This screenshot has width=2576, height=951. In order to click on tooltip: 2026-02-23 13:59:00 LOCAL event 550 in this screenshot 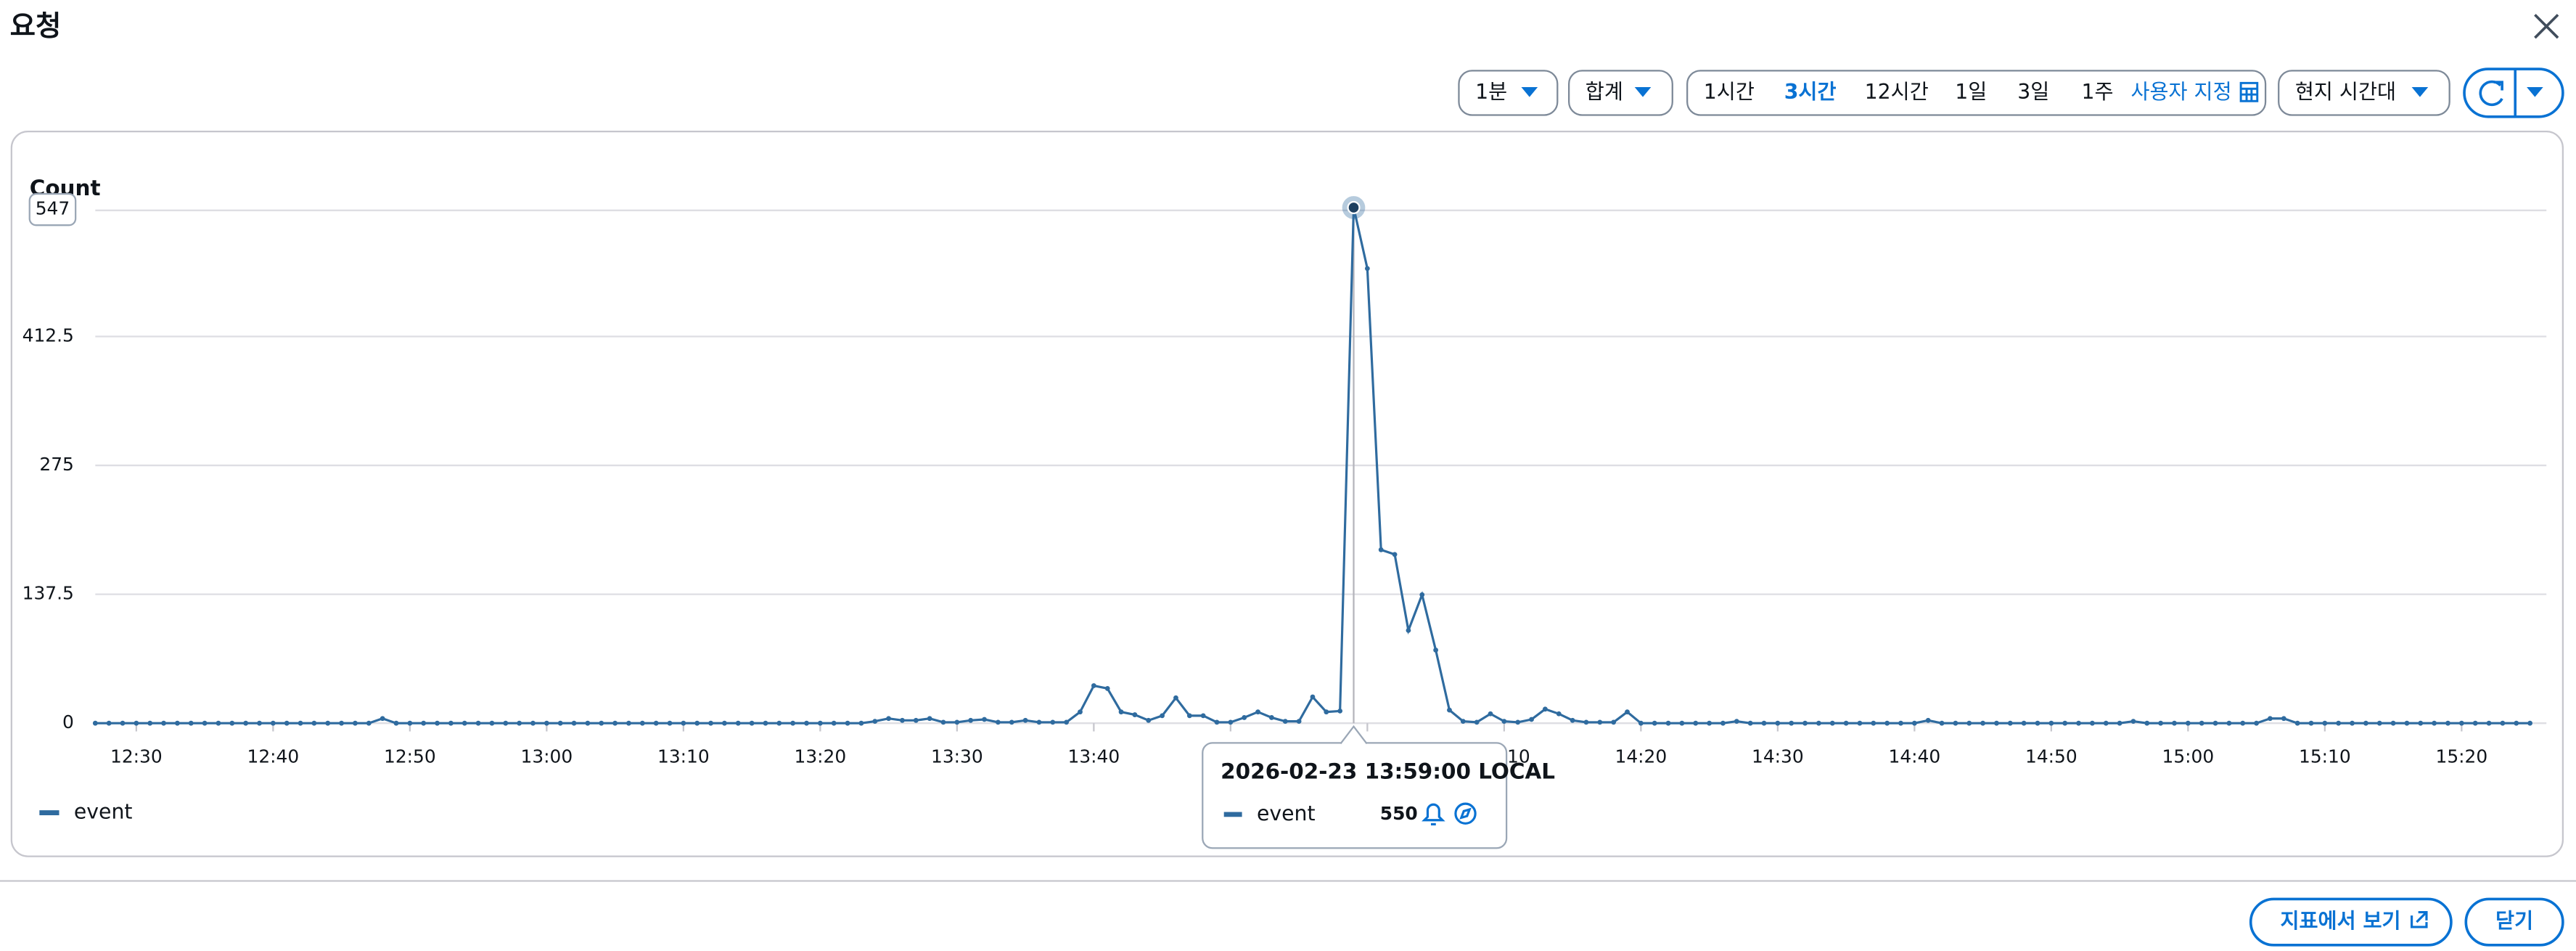, I will do `click(1378, 787)`.